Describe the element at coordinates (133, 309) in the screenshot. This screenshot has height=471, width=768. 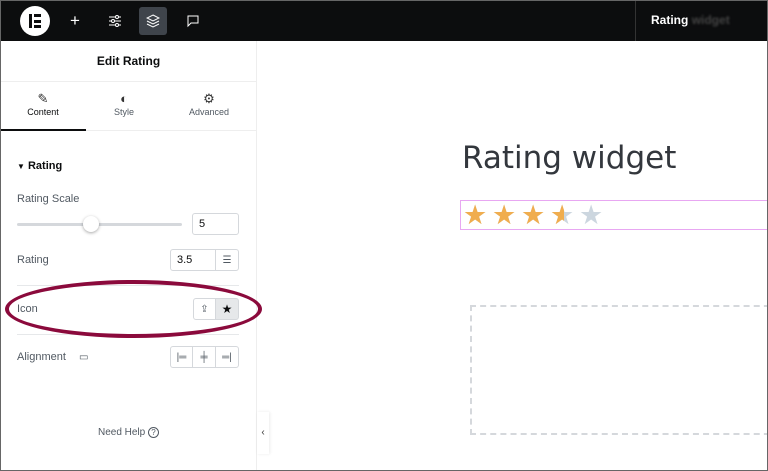
I see `highlight-annotation` at that location.